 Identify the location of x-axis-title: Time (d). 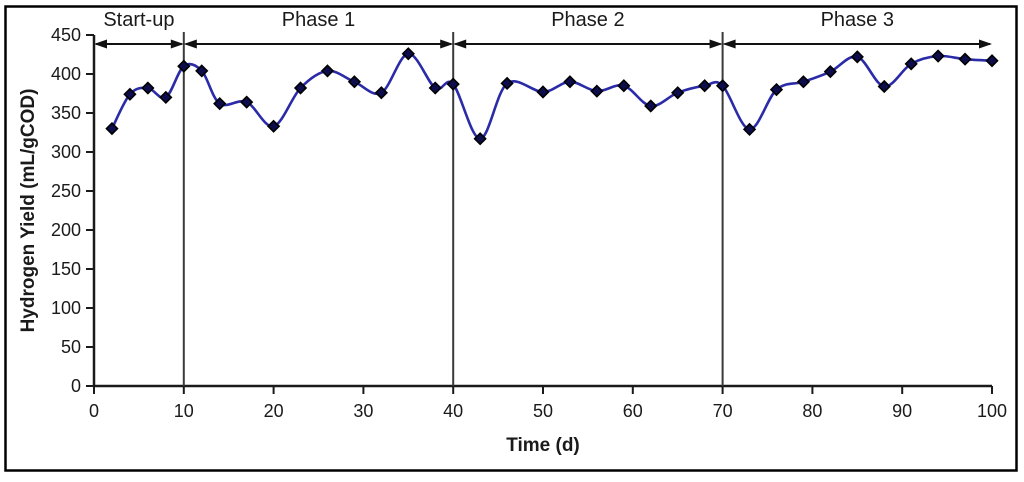
(543, 445).